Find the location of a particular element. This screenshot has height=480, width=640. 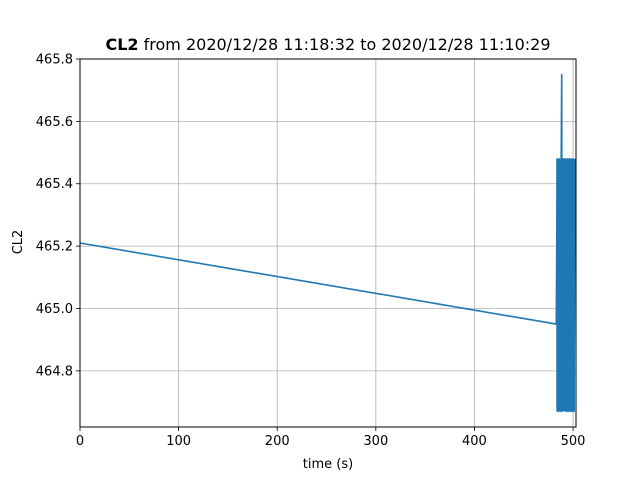

x-tick-label: 100 is located at coordinates (178, 441).